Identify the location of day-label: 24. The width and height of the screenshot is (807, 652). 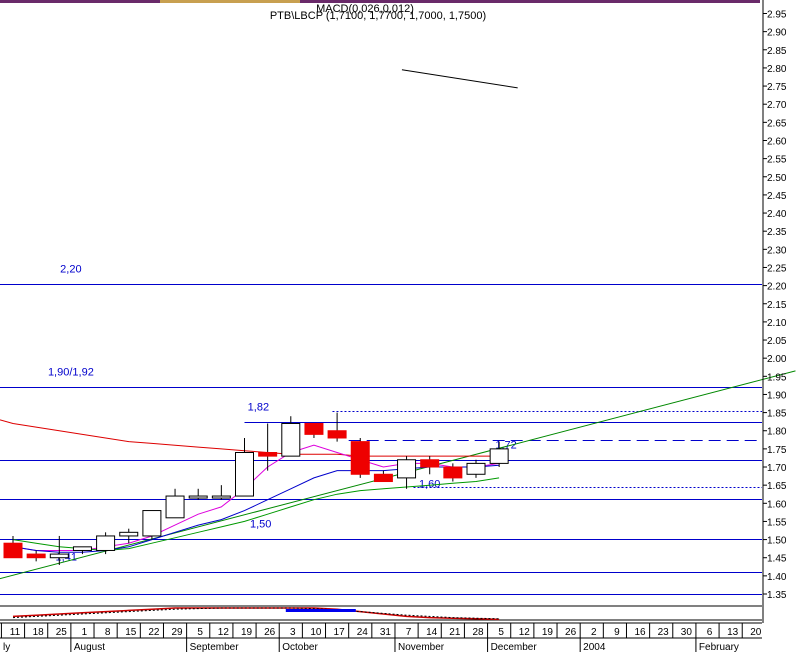
(363, 632).